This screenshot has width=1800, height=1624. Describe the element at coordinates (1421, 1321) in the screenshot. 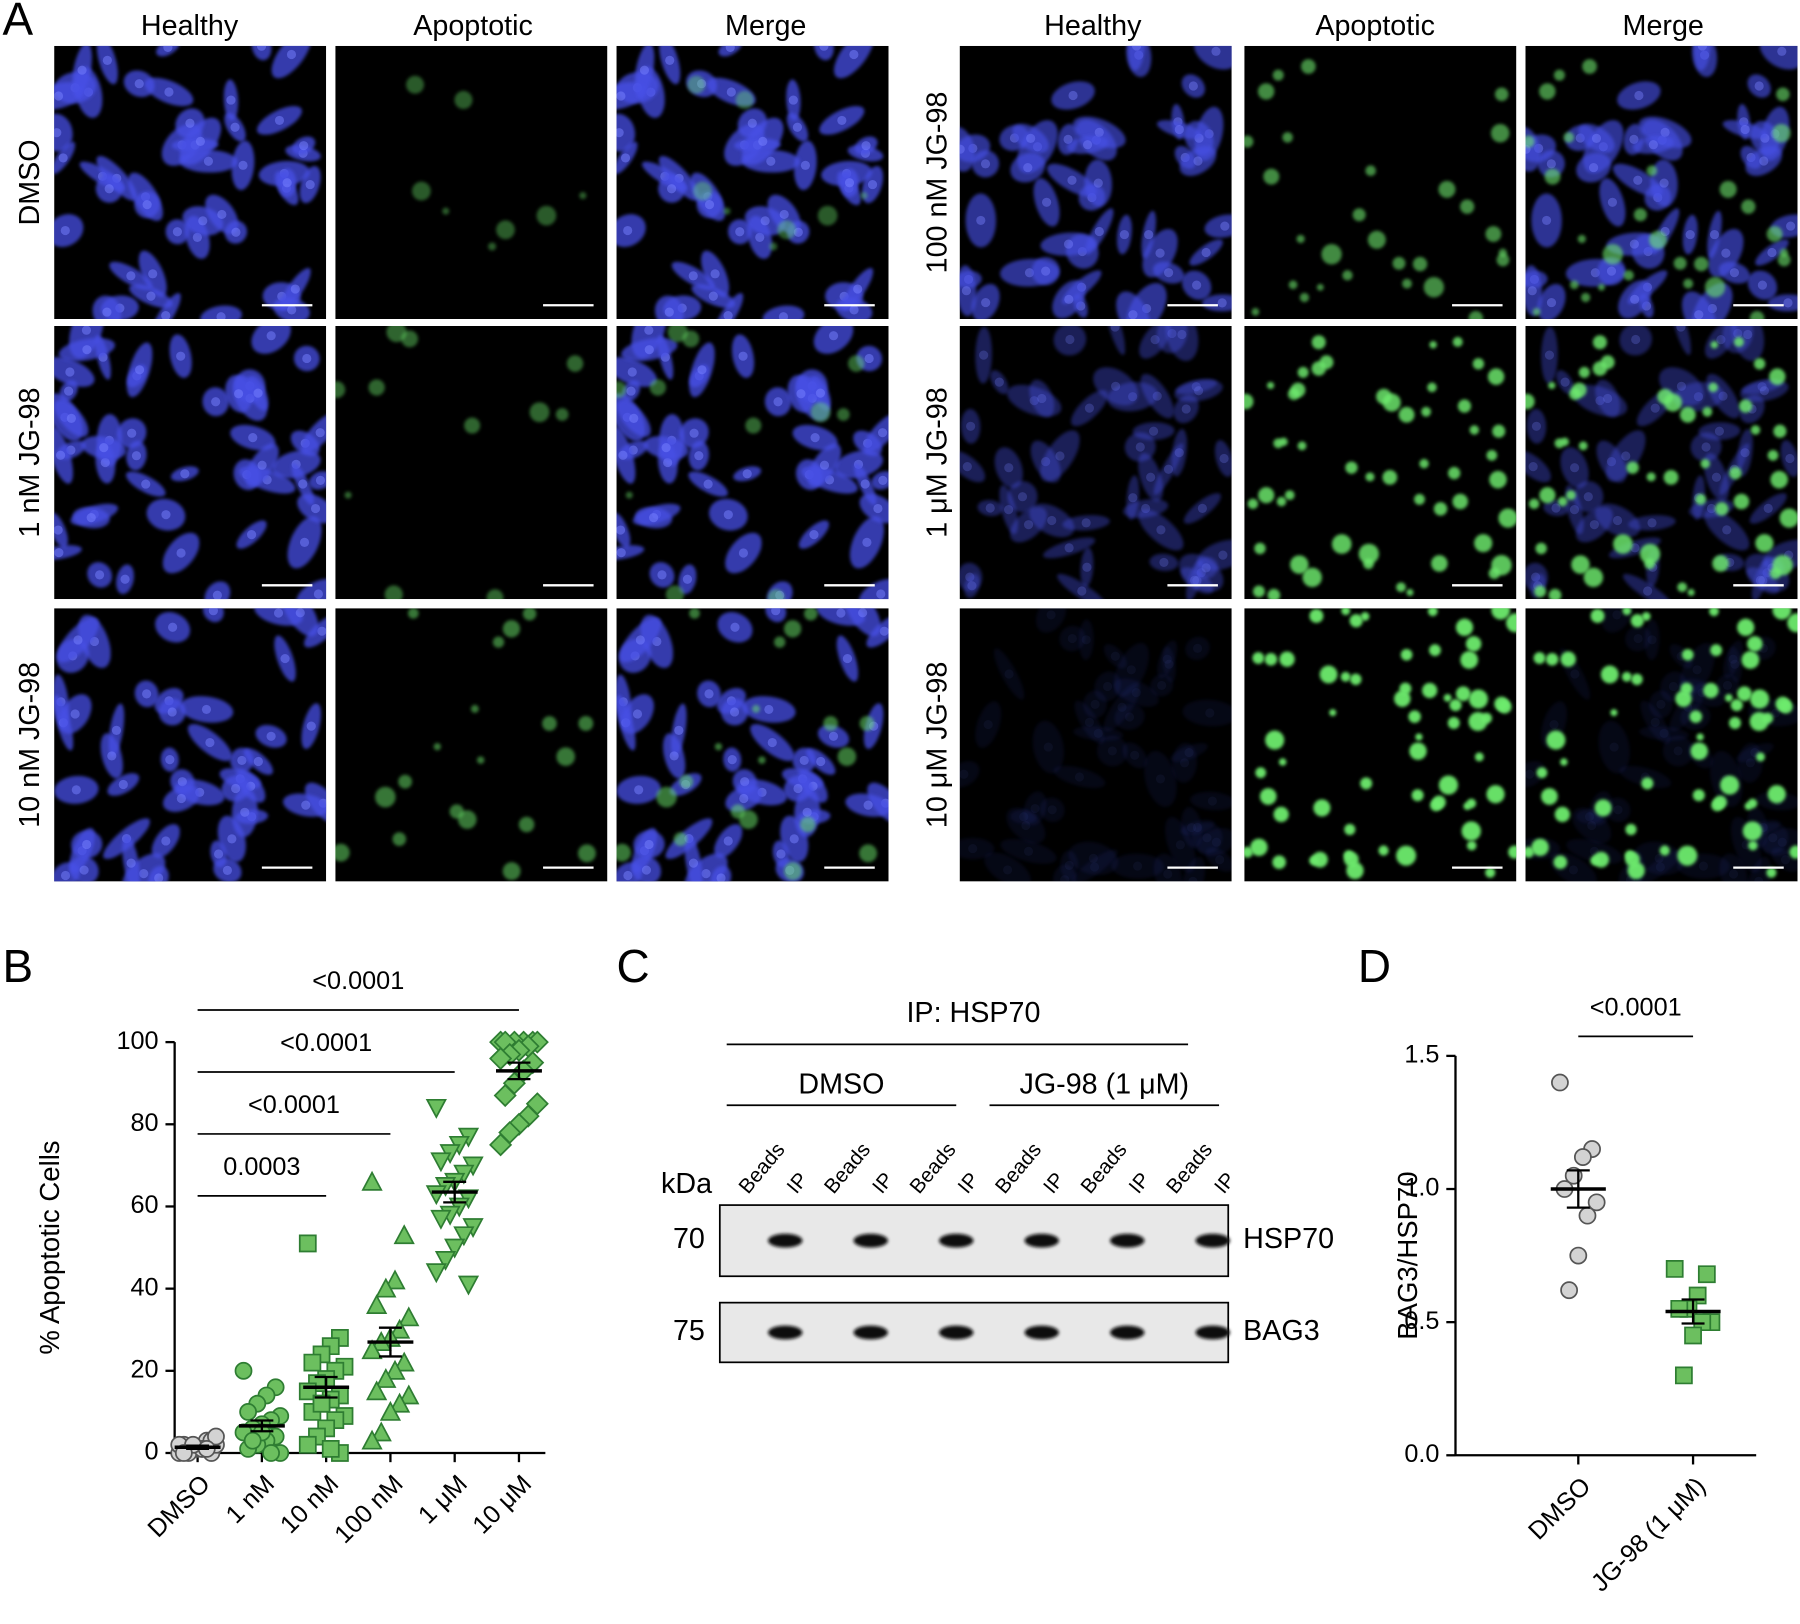

I see `y-tick-label: 0.5` at that location.